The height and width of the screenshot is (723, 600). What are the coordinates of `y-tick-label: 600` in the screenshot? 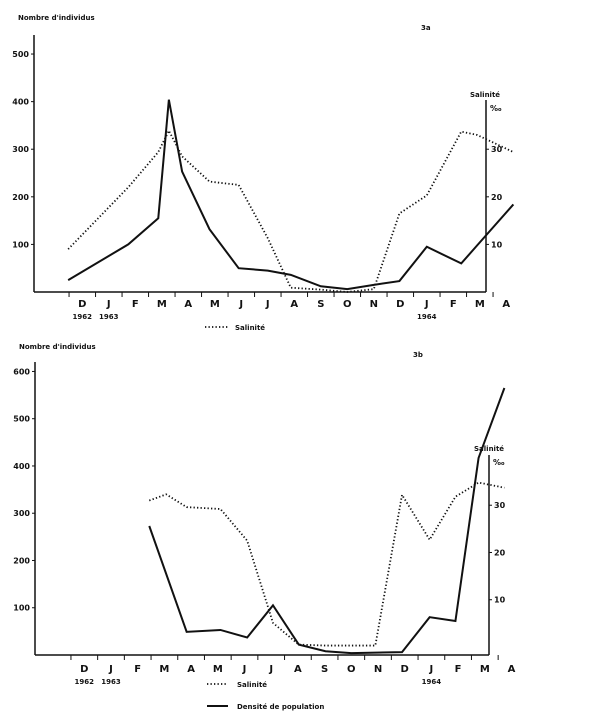 It's located at (21, 371).